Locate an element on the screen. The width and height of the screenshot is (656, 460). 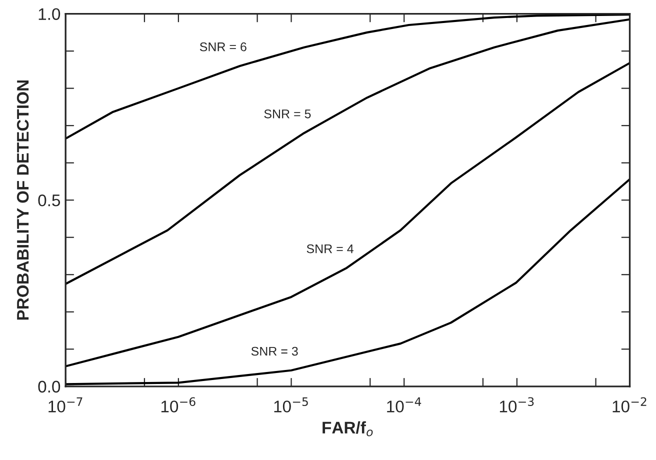
x-tick-label: 10$^{−4}$ is located at coordinates (404, 404).